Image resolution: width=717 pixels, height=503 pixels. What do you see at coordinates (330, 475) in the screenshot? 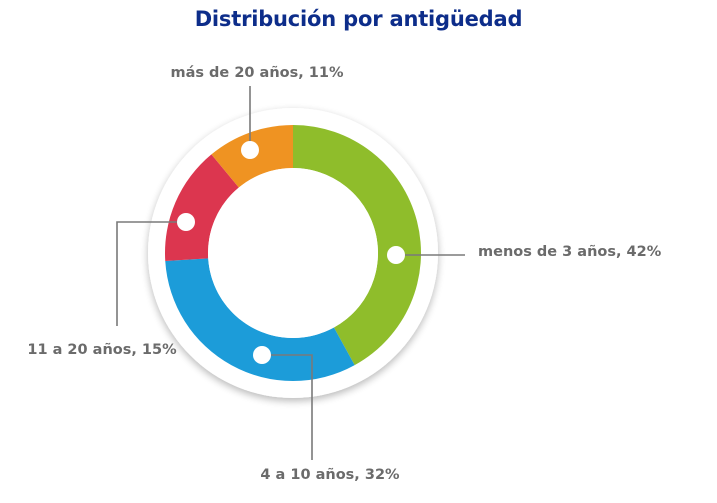
I see `slice-label-4-a-10: 4 a 10 años, 32%` at bounding box center [330, 475].